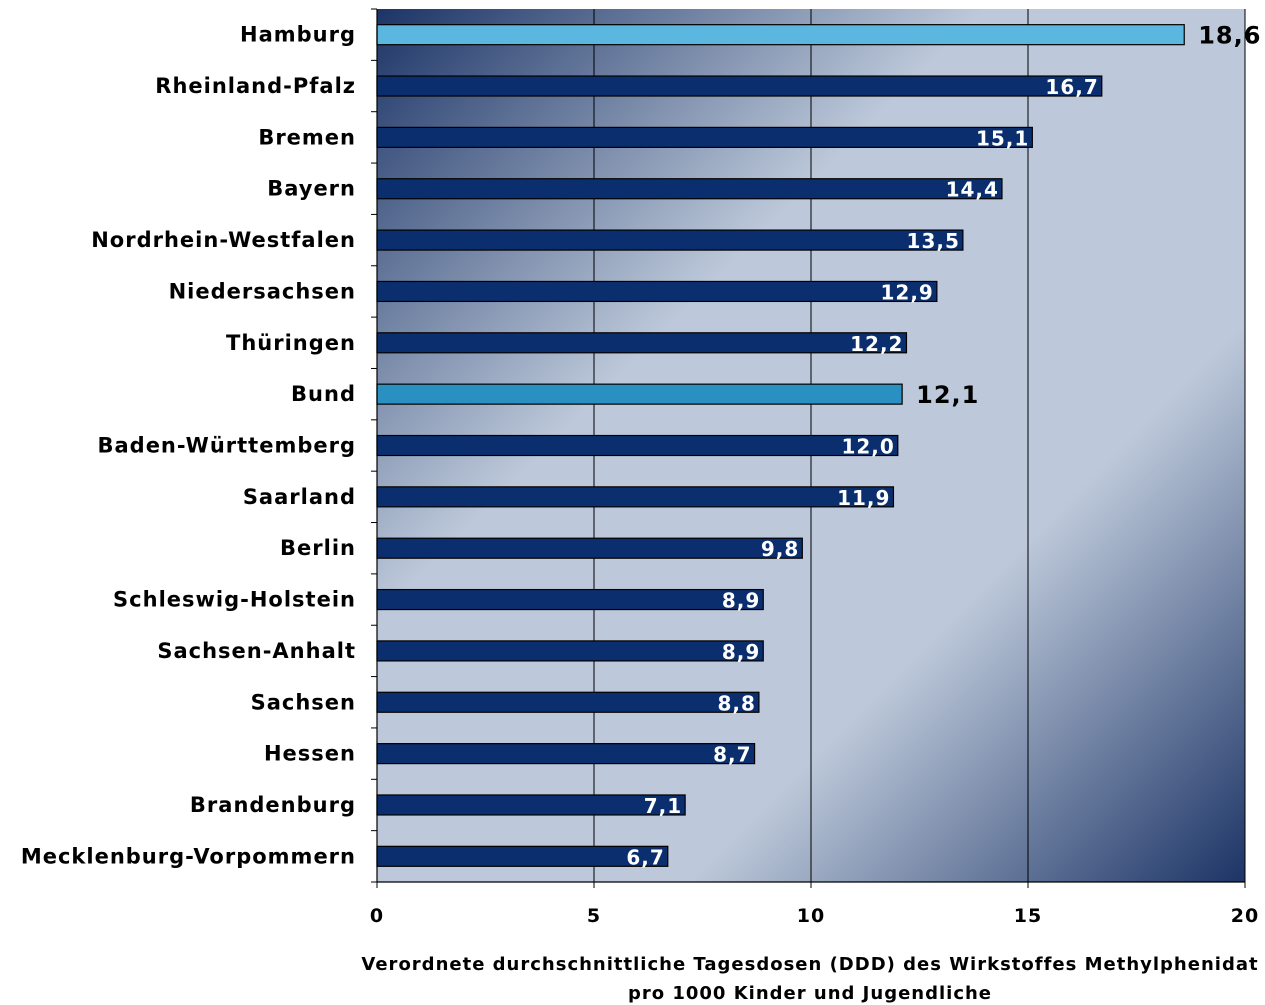  Describe the element at coordinates (1028, 916) in the screenshot. I see `x-tick-label: 15` at that location.